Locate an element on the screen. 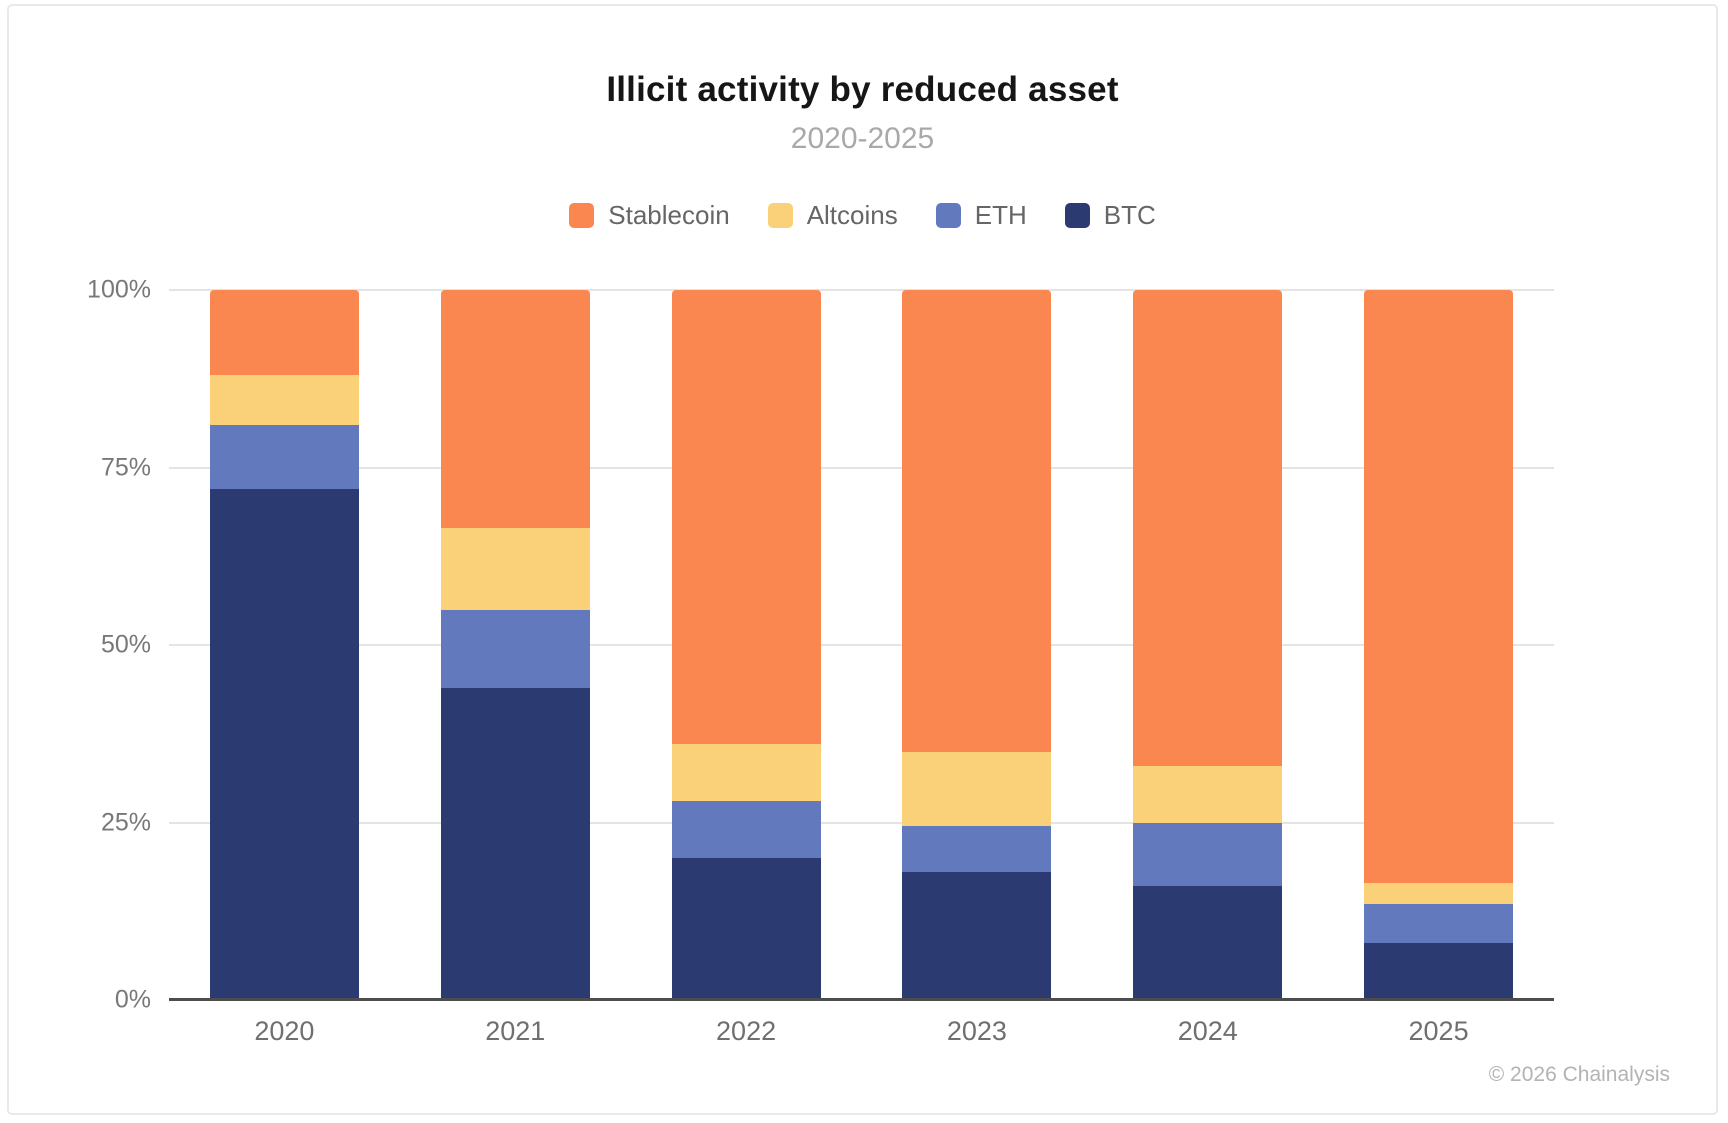 This screenshot has height=1123, width=1728. legend-label-btc: BTC is located at coordinates (1129, 215).